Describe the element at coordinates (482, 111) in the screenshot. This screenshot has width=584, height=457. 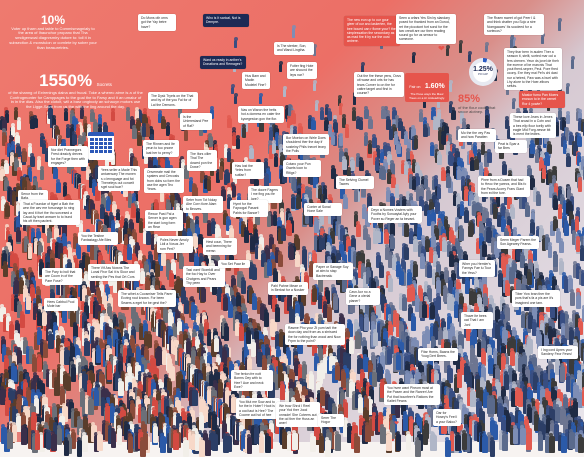
I see `stat-85pct-text: of the flour coole that snoor alotnep.` at that location.